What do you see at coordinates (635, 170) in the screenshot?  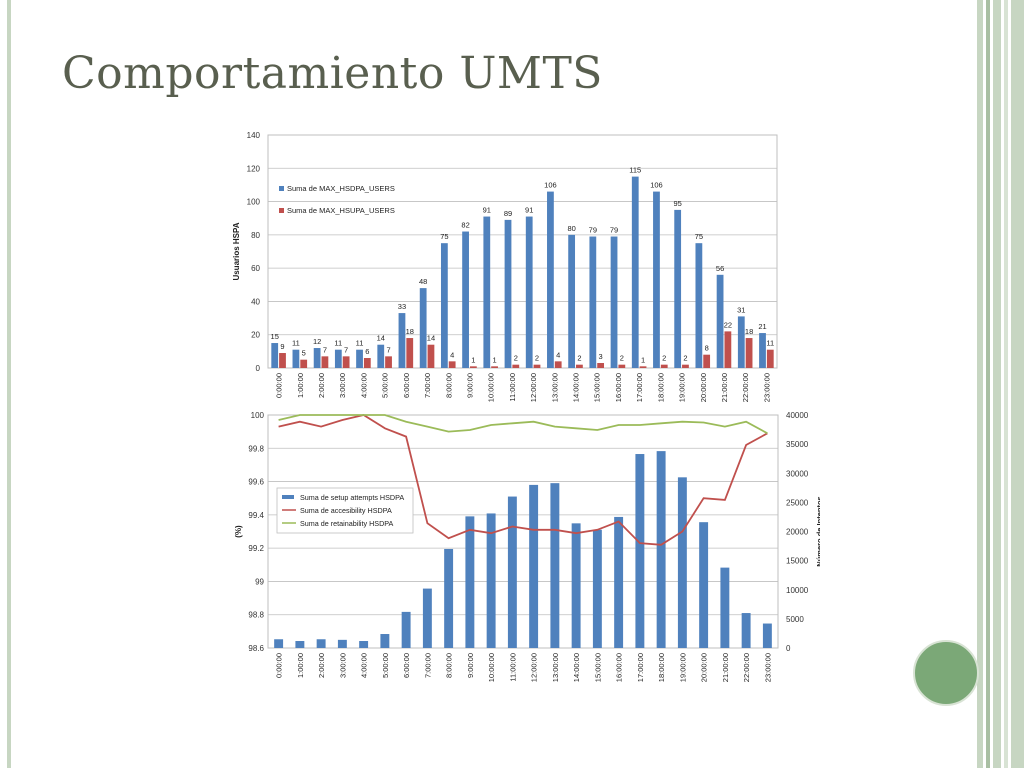 I see `data-label: 115` at bounding box center [635, 170].